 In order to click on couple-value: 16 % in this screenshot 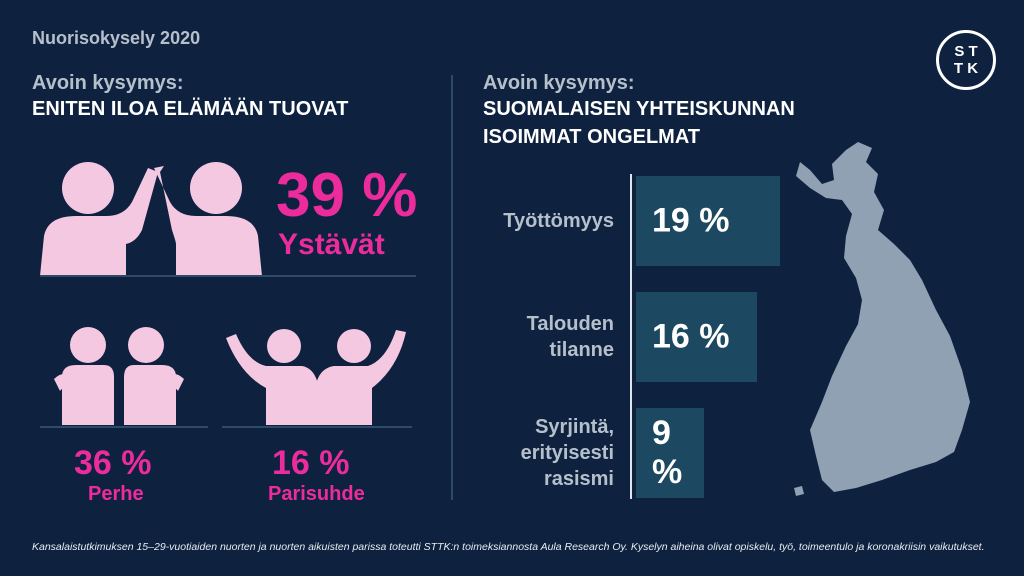, I will do `click(311, 463)`.